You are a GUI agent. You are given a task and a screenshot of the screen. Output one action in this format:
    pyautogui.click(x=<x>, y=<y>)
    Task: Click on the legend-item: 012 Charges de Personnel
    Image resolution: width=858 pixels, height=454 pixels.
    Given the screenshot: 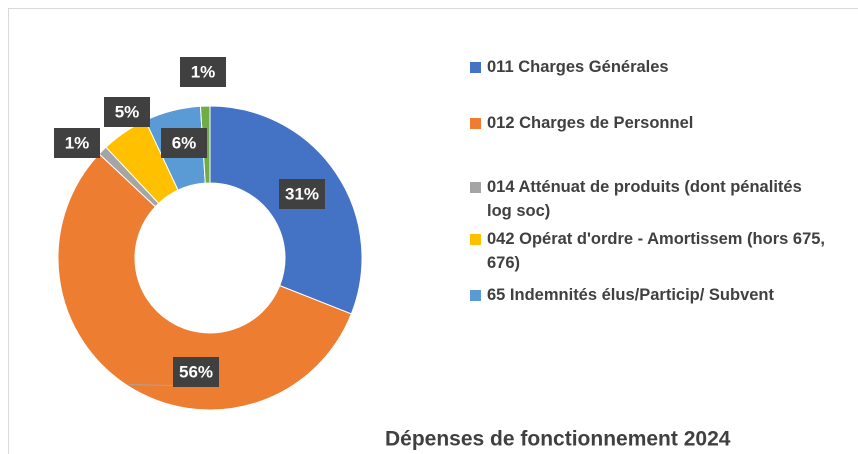 What is the action you would take?
    pyautogui.click(x=648, y=123)
    